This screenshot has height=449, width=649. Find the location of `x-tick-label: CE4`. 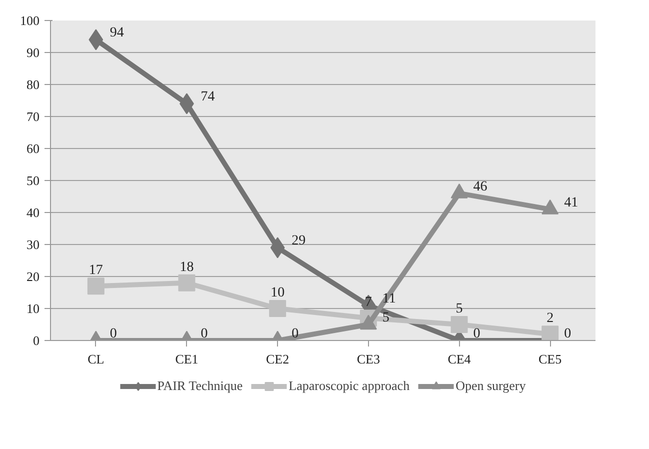

x-tick-label: CE4 is located at coordinates (460, 359).